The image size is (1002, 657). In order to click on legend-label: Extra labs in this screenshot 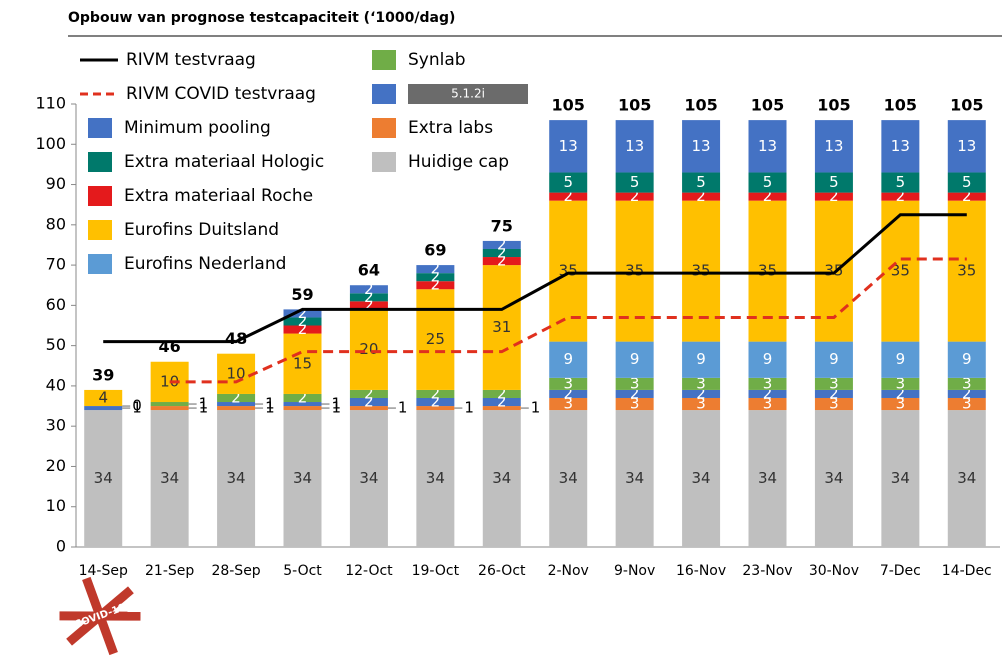, I will do `click(450, 128)`.